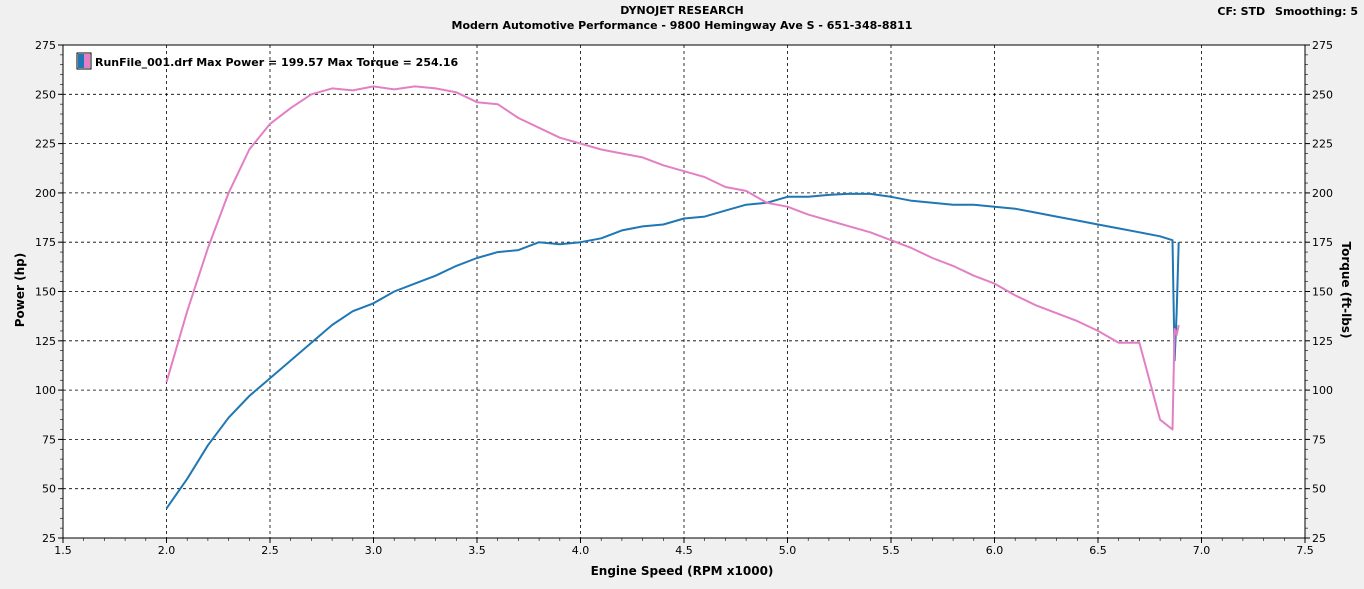 The height and width of the screenshot is (589, 1364). I want to click on x-tick-label: 6.5, so click(1098, 550).